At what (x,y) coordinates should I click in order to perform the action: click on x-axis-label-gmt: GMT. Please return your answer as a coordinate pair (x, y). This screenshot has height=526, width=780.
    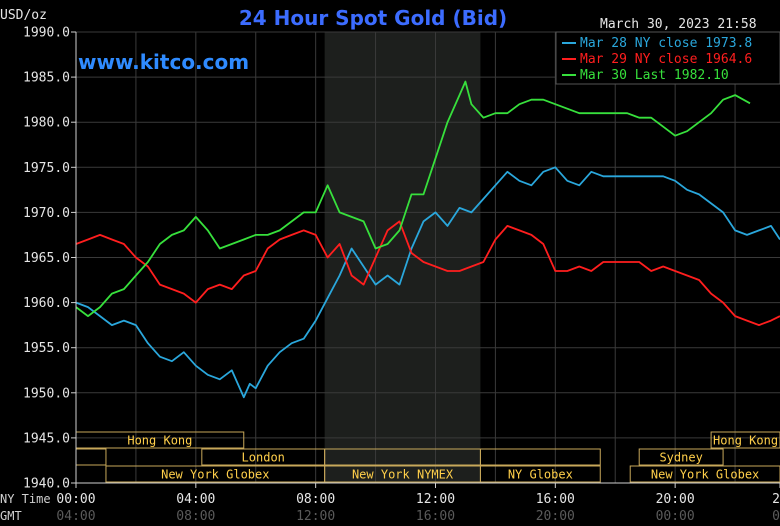
    Looking at the image, I should click on (11, 516).